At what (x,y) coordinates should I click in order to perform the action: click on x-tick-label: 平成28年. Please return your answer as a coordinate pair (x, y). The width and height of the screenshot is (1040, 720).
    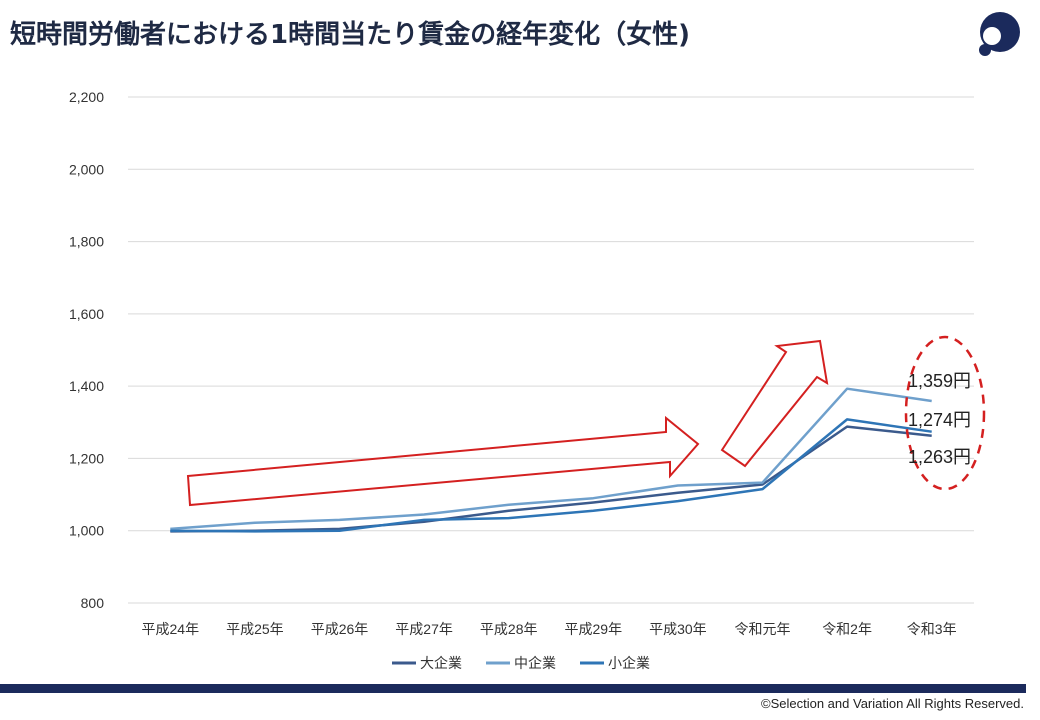
    Looking at the image, I should click on (509, 629).